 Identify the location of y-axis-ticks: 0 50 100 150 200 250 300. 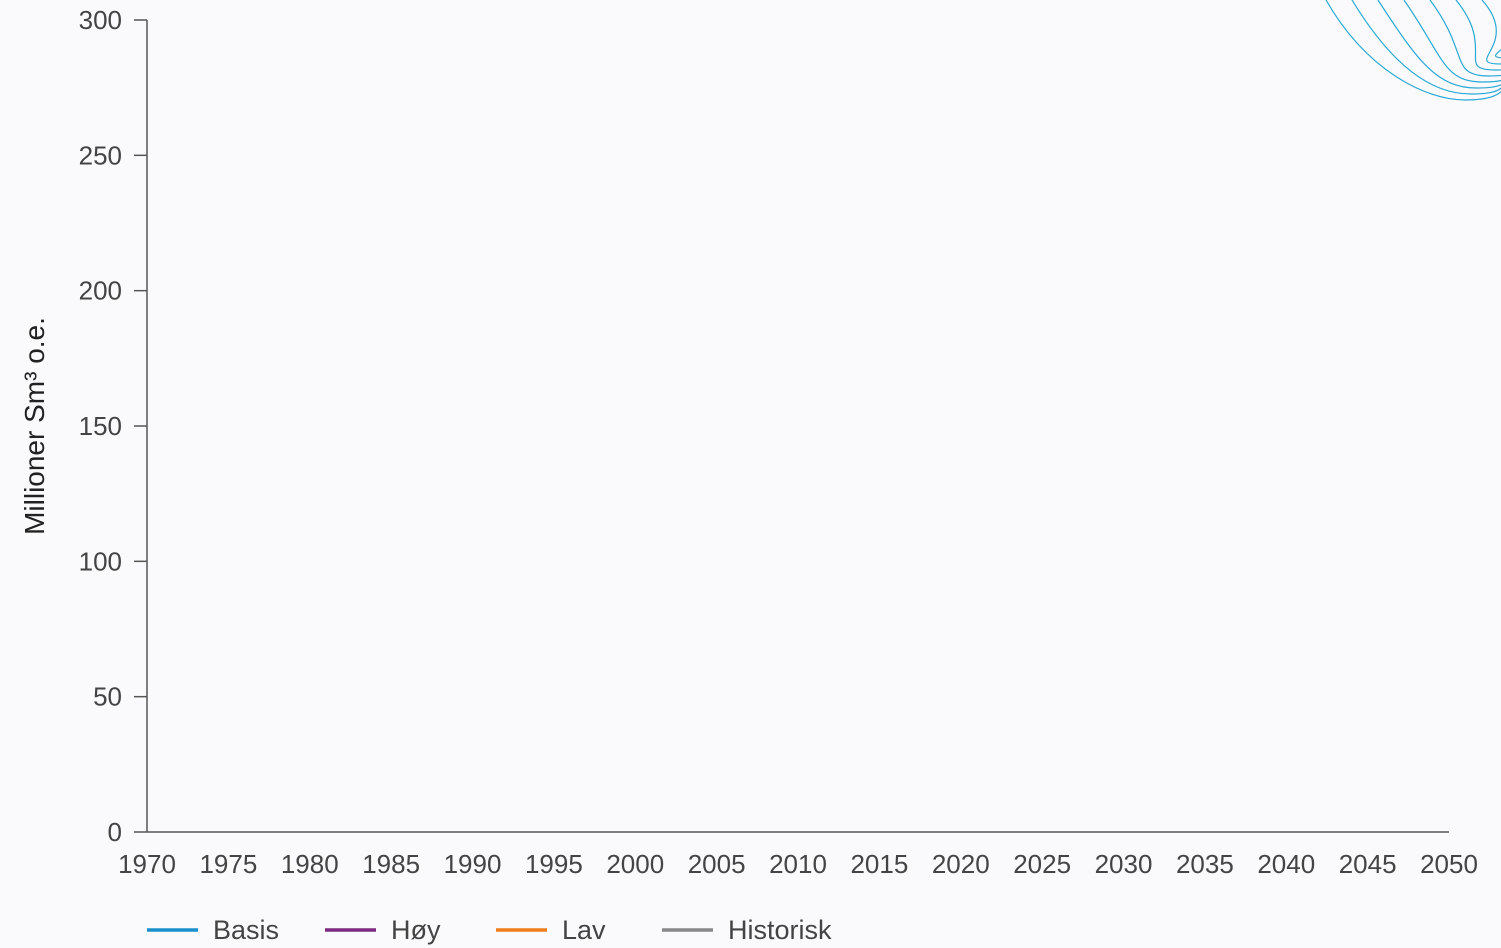
(113, 426).